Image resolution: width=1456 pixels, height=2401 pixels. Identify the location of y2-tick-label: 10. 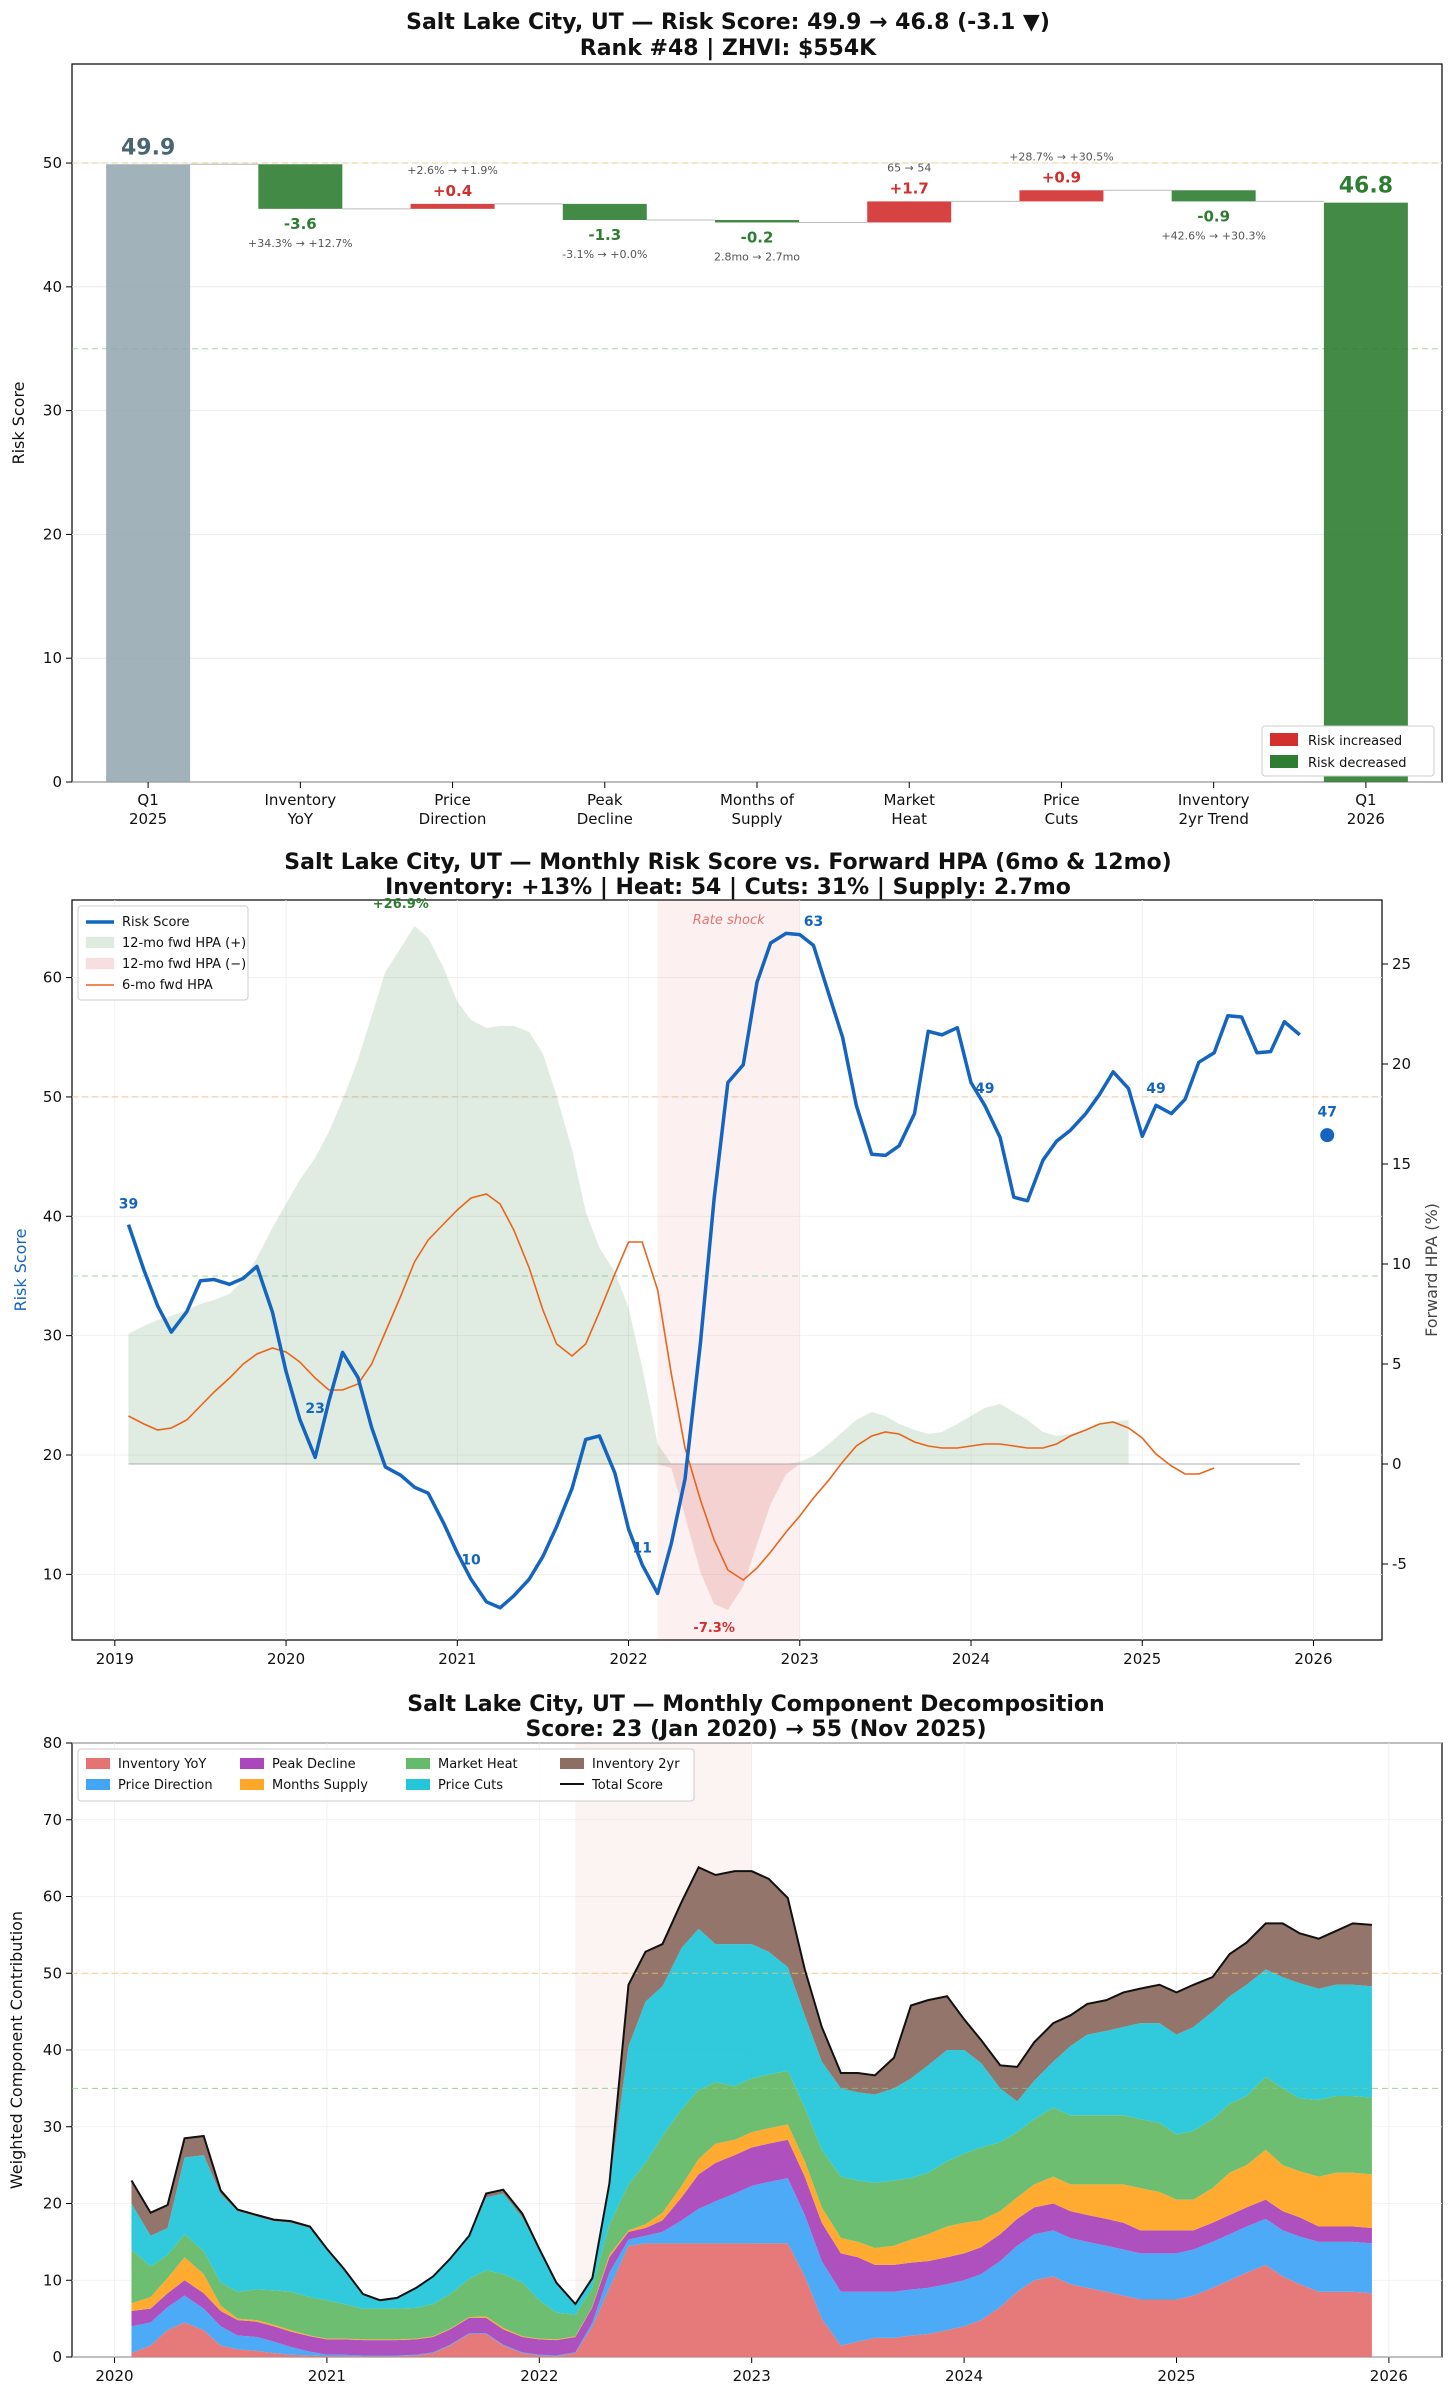
(1401, 1264).